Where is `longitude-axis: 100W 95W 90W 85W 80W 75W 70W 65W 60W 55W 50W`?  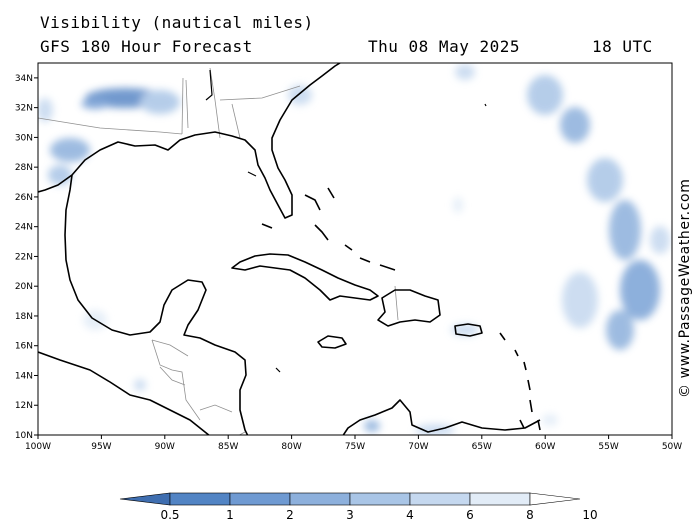 longitude-axis: 100W 95W 90W 85W 80W 75W 70W 65W 60W 55W 50W is located at coordinates (353, 443).